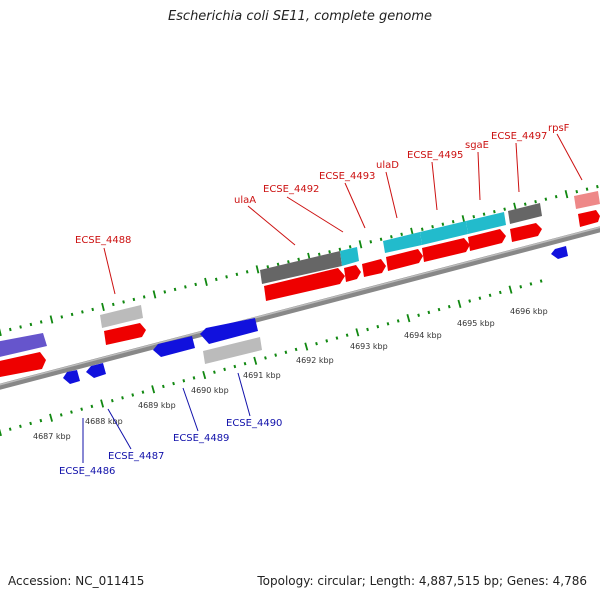 This screenshot has width=600, height=600. What do you see at coordinates (291, 189) in the screenshot?
I see `gene-label: ECSE_4492` at bounding box center [291, 189].